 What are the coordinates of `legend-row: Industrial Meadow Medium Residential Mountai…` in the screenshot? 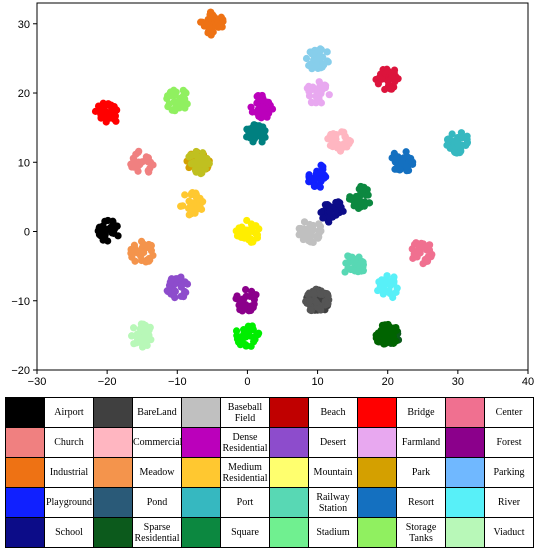 It's located at (269, 472).